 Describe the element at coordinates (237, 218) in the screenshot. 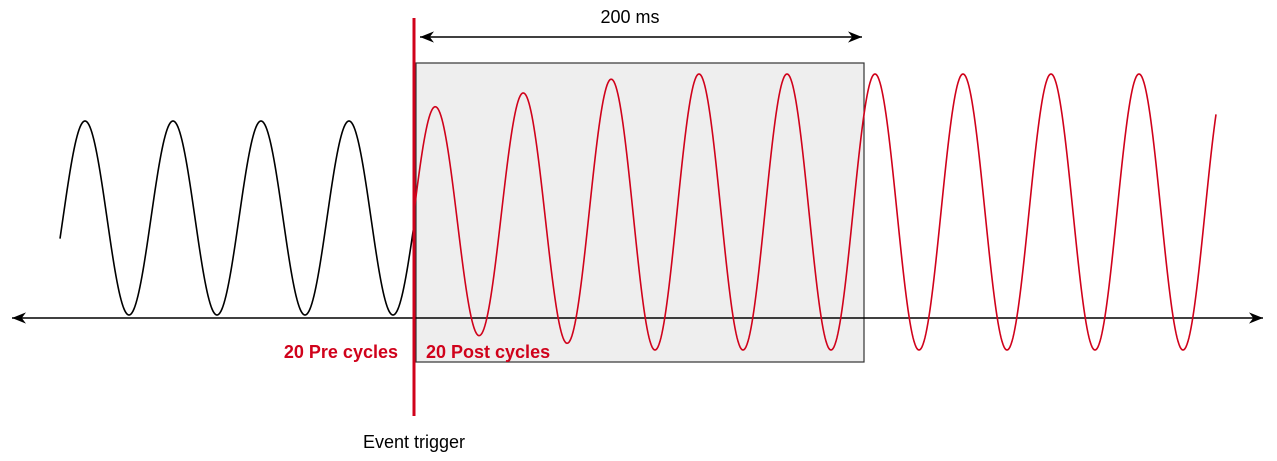

I see `pre-trigger-wave` at that location.